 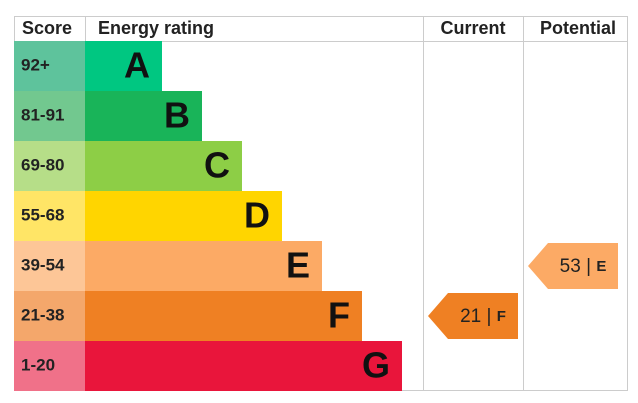 I want to click on rating-letter: A, so click(x=137, y=65).